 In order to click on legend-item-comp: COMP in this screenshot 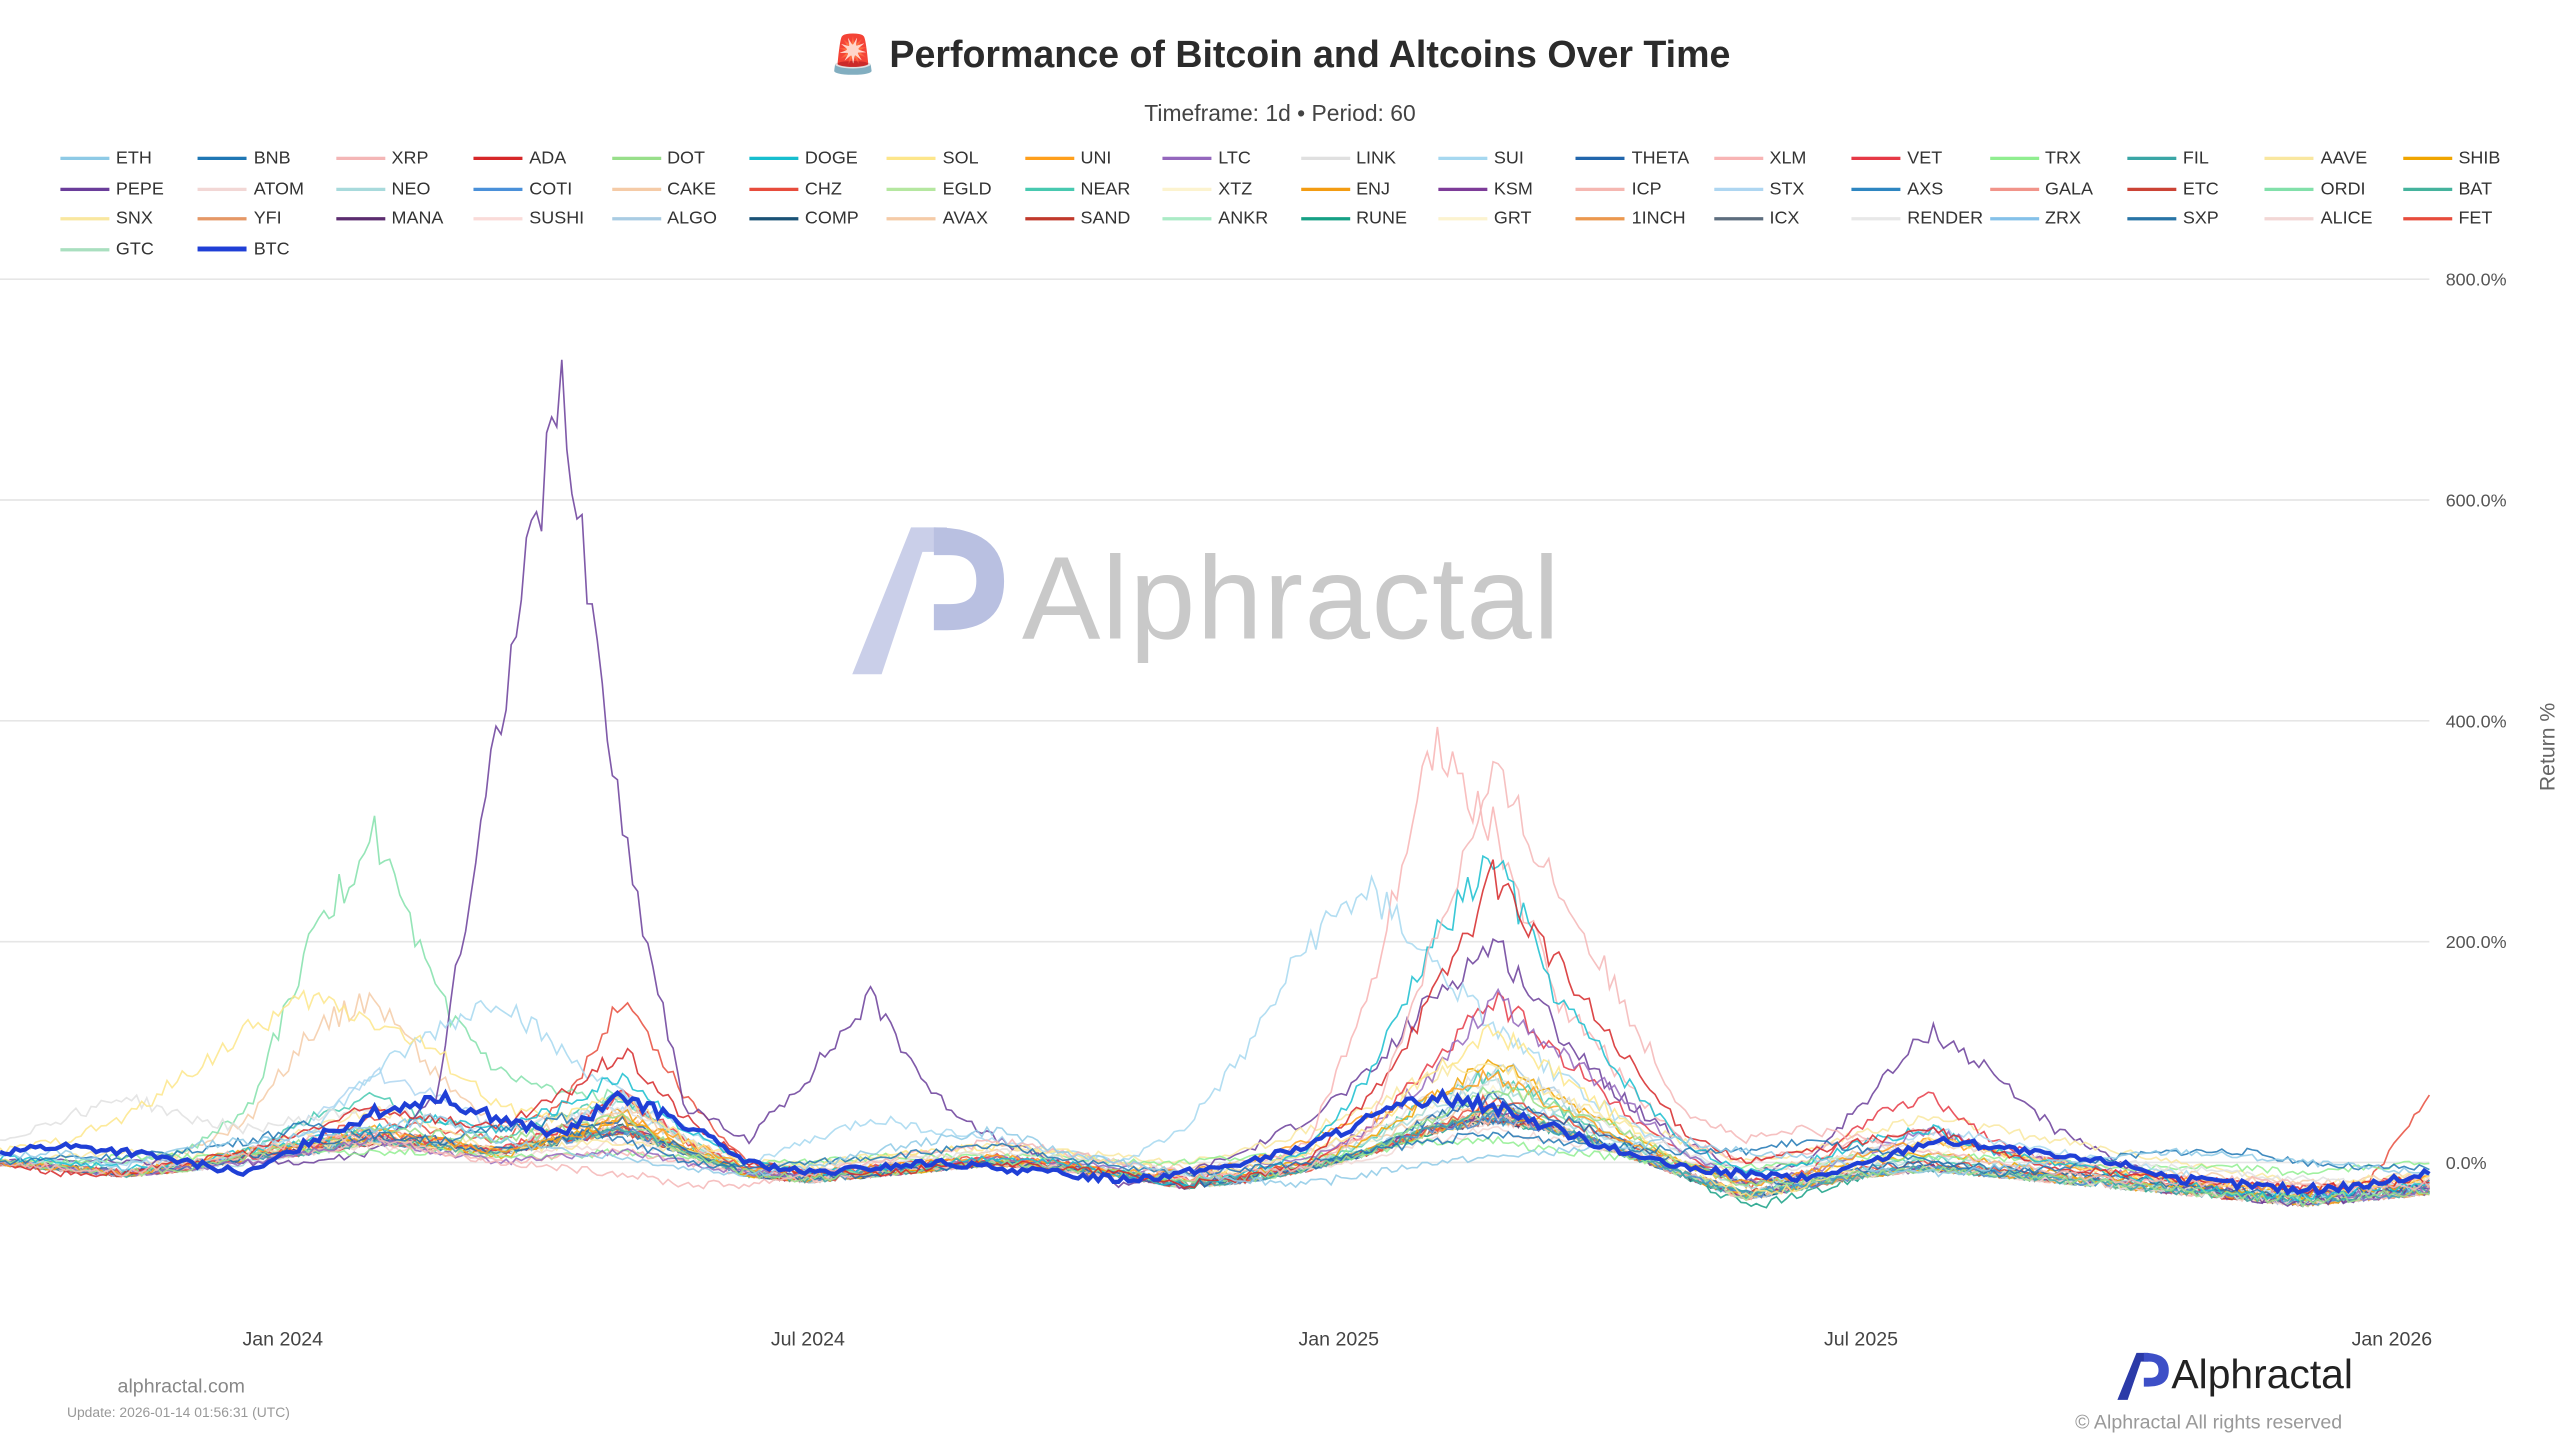, I will do `click(804, 219)`.